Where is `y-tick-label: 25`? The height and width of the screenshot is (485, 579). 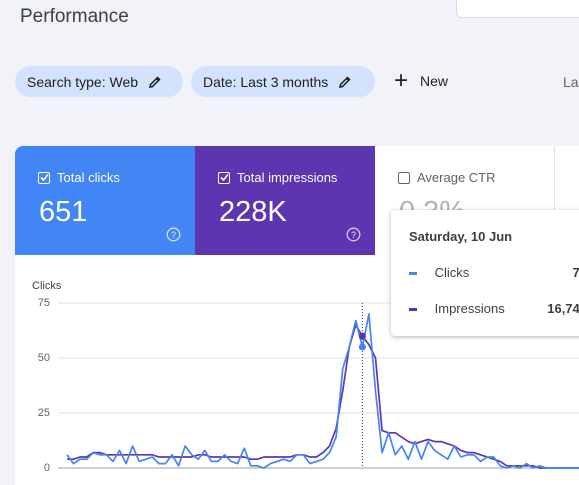 y-tick-label: 25 is located at coordinates (43, 413).